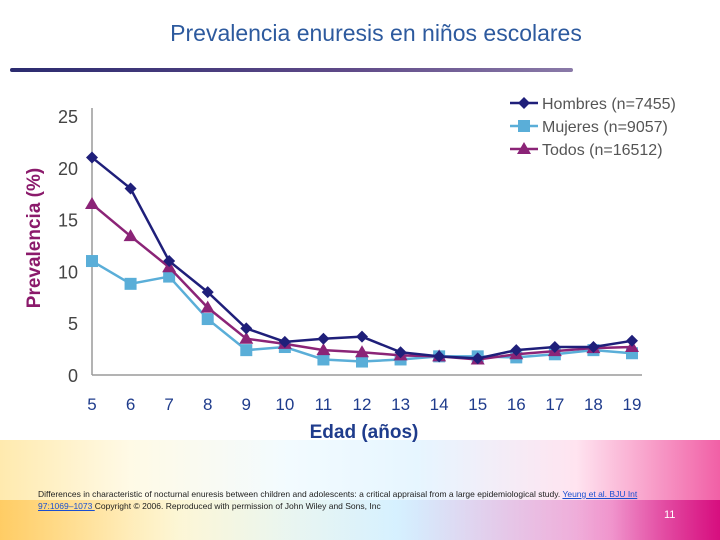 This screenshot has height=540, width=720. Describe the element at coordinates (68, 221) in the screenshot. I see `y-tick-label: 15` at that location.